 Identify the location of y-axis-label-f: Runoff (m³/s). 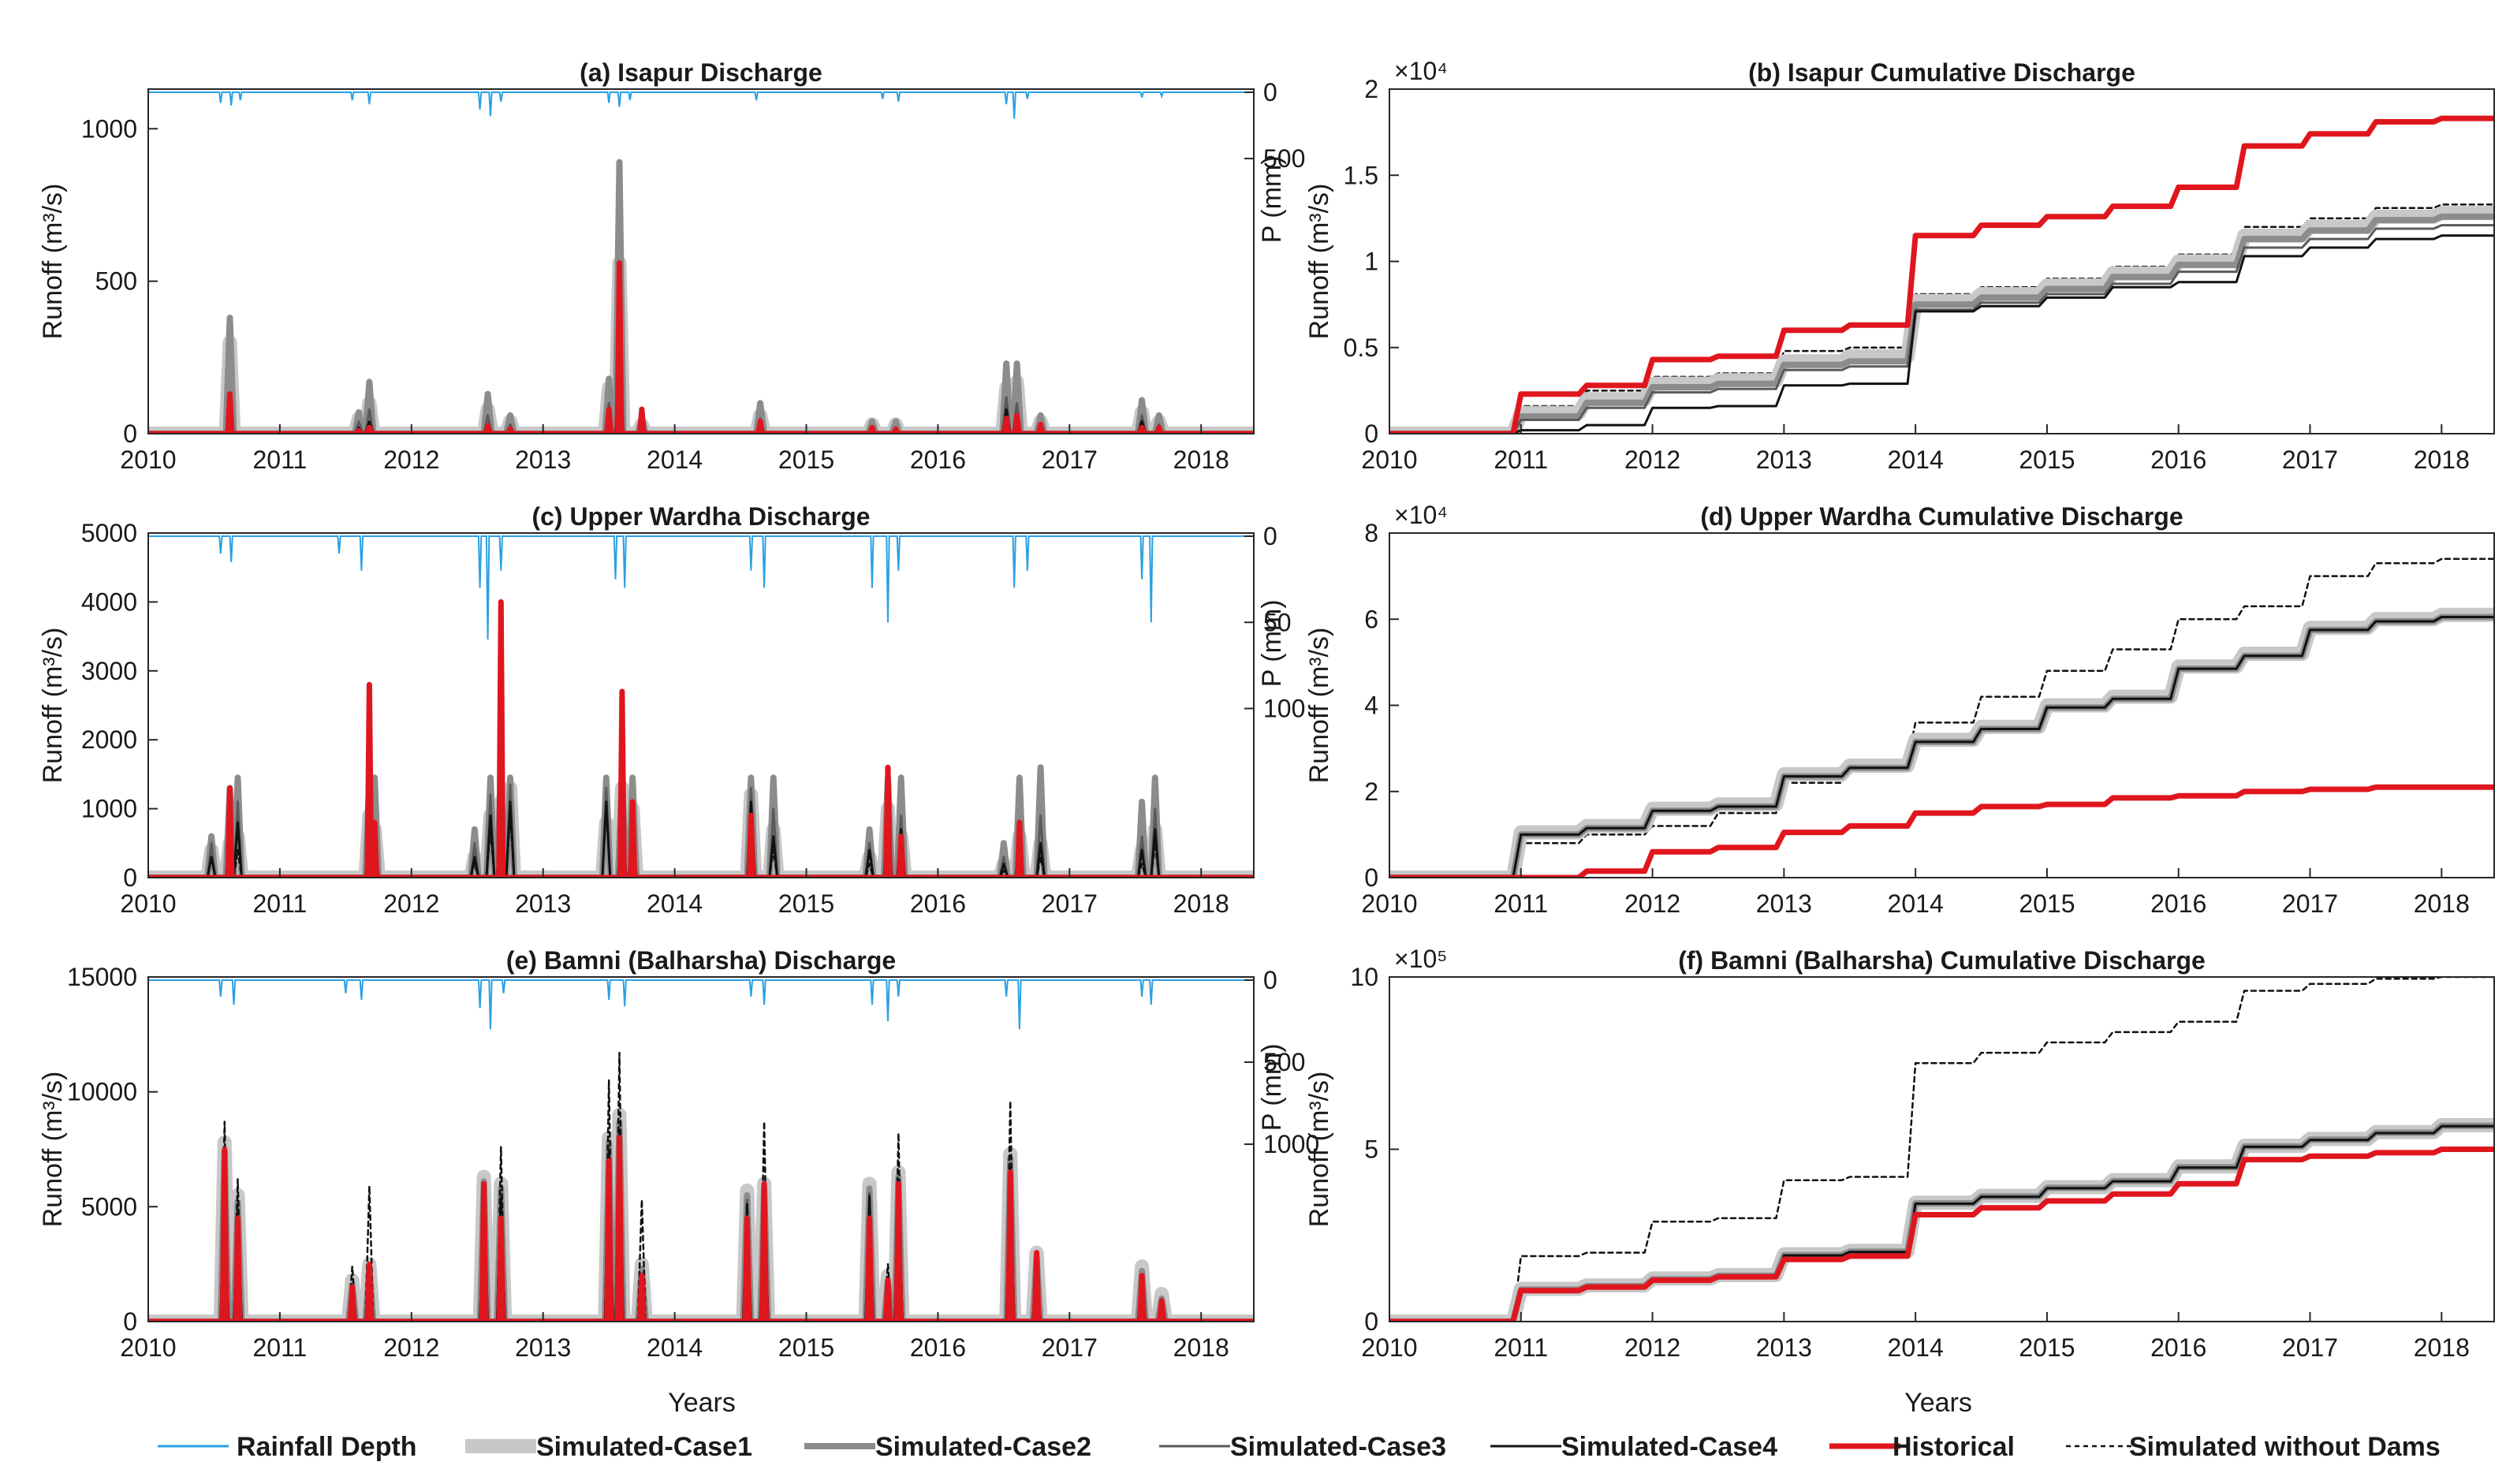
(1319, 1150).